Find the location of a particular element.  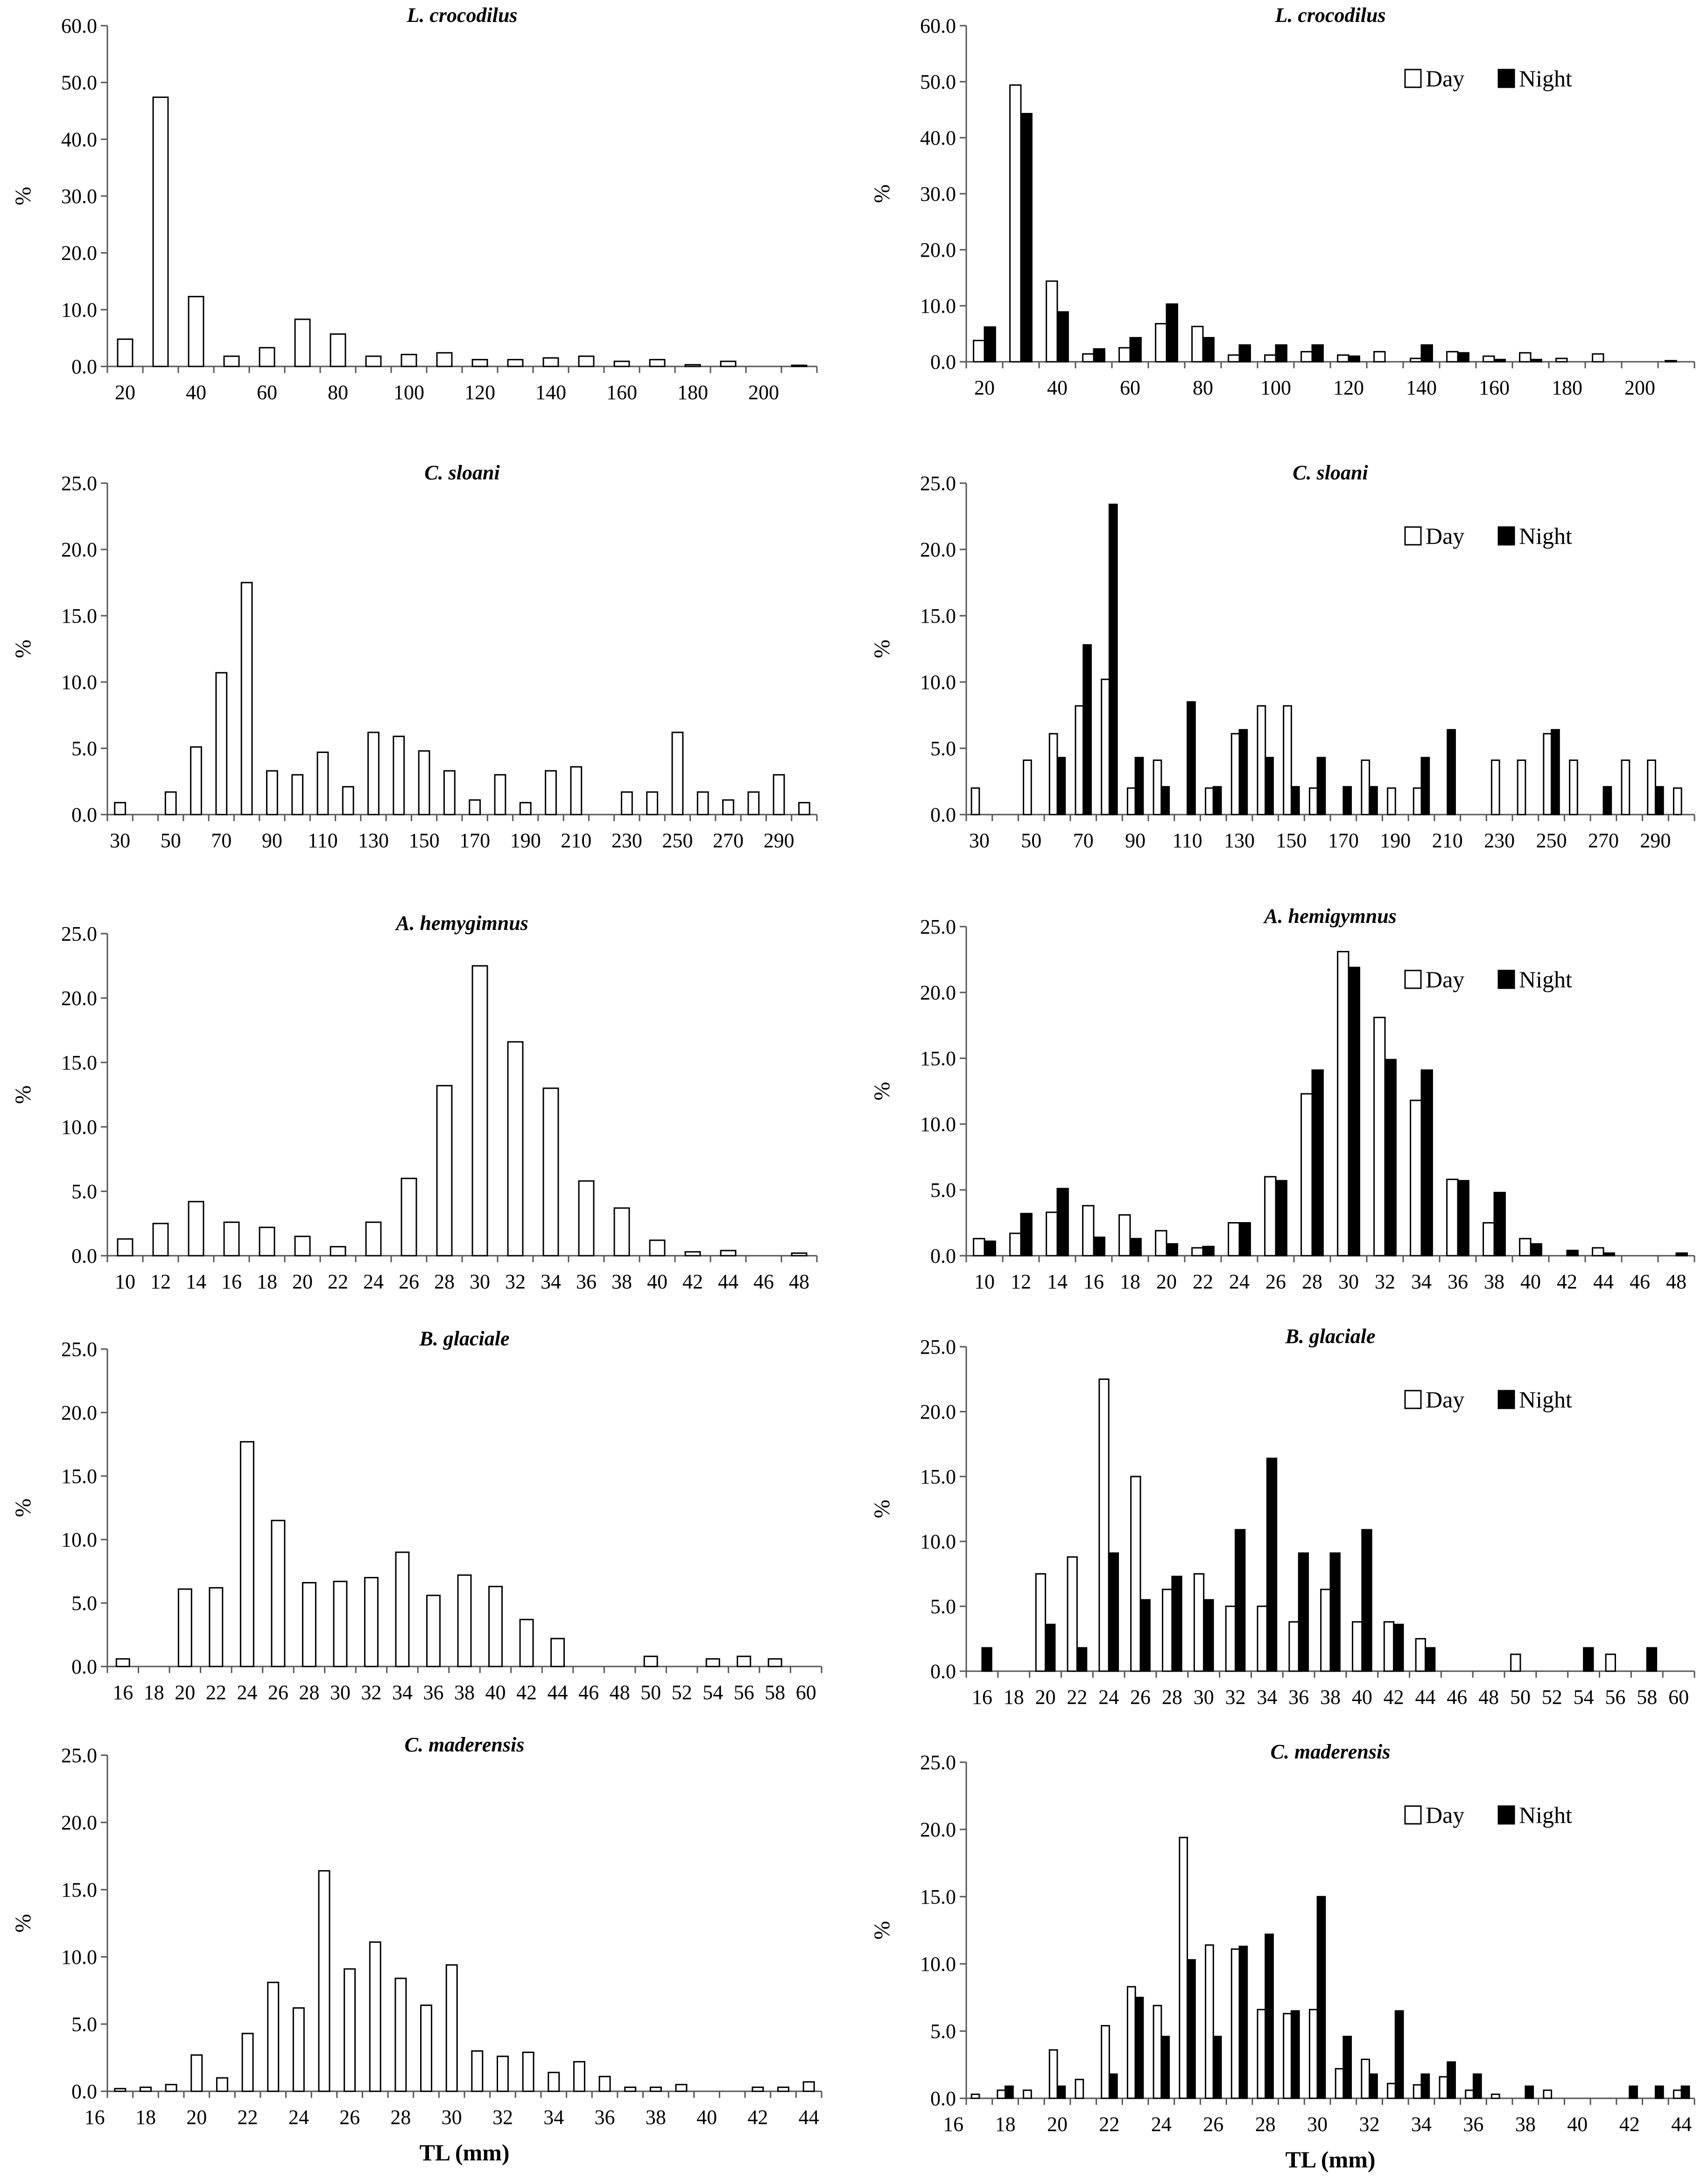

y-tick-label: 25.0 is located at coordinates (938, 484).